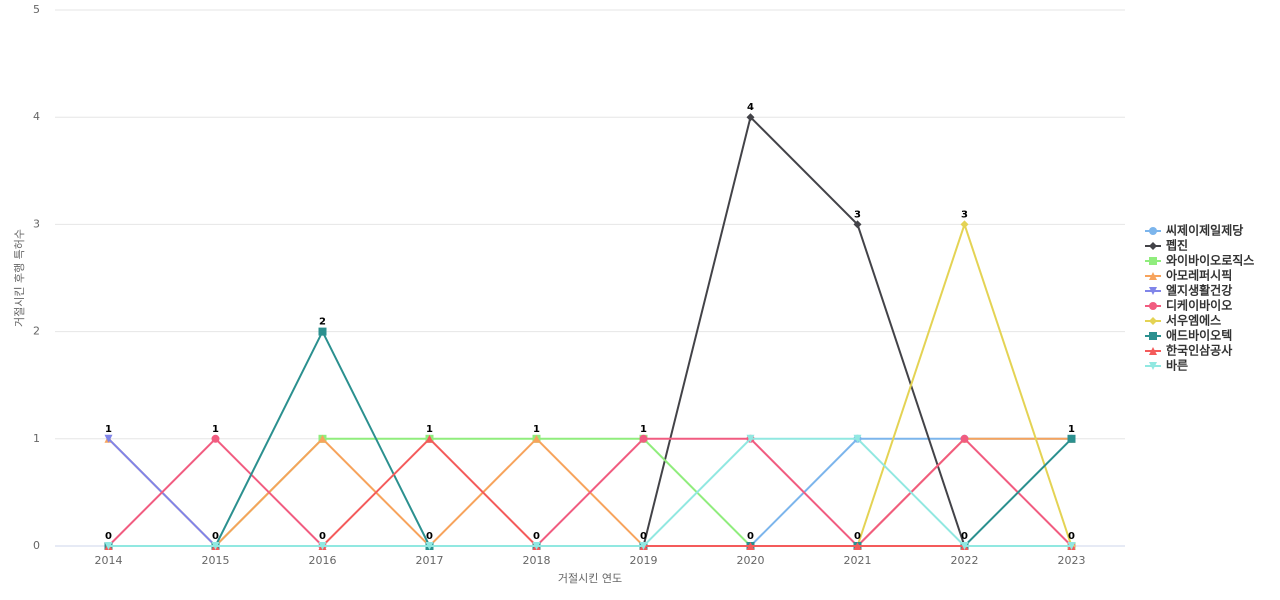  What do you see at coordinates (1199, 305) in the screenshot?
I see `legend-label: 디케이바이오` at bounding box center [1199, 305].